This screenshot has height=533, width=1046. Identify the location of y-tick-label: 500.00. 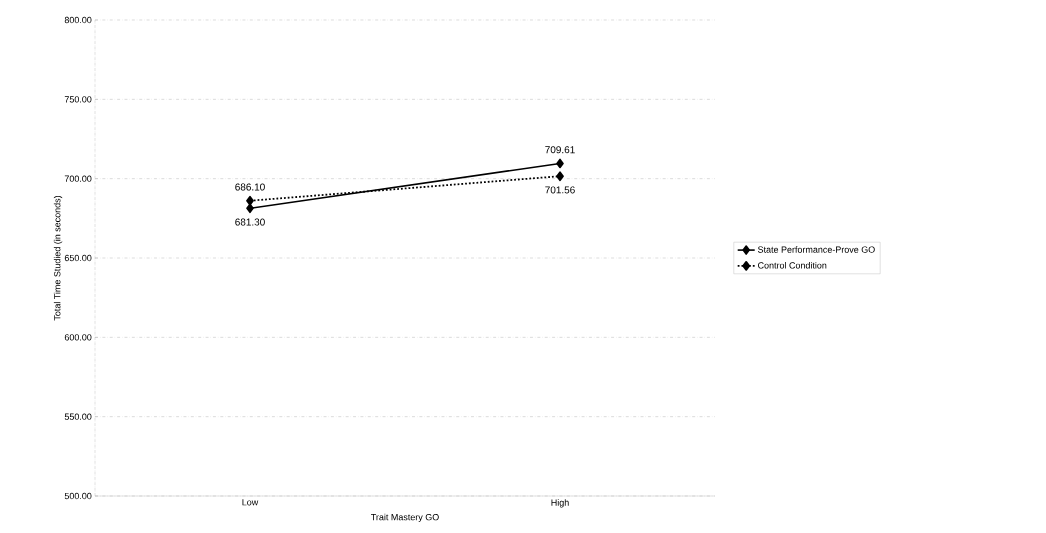
(78, 496).